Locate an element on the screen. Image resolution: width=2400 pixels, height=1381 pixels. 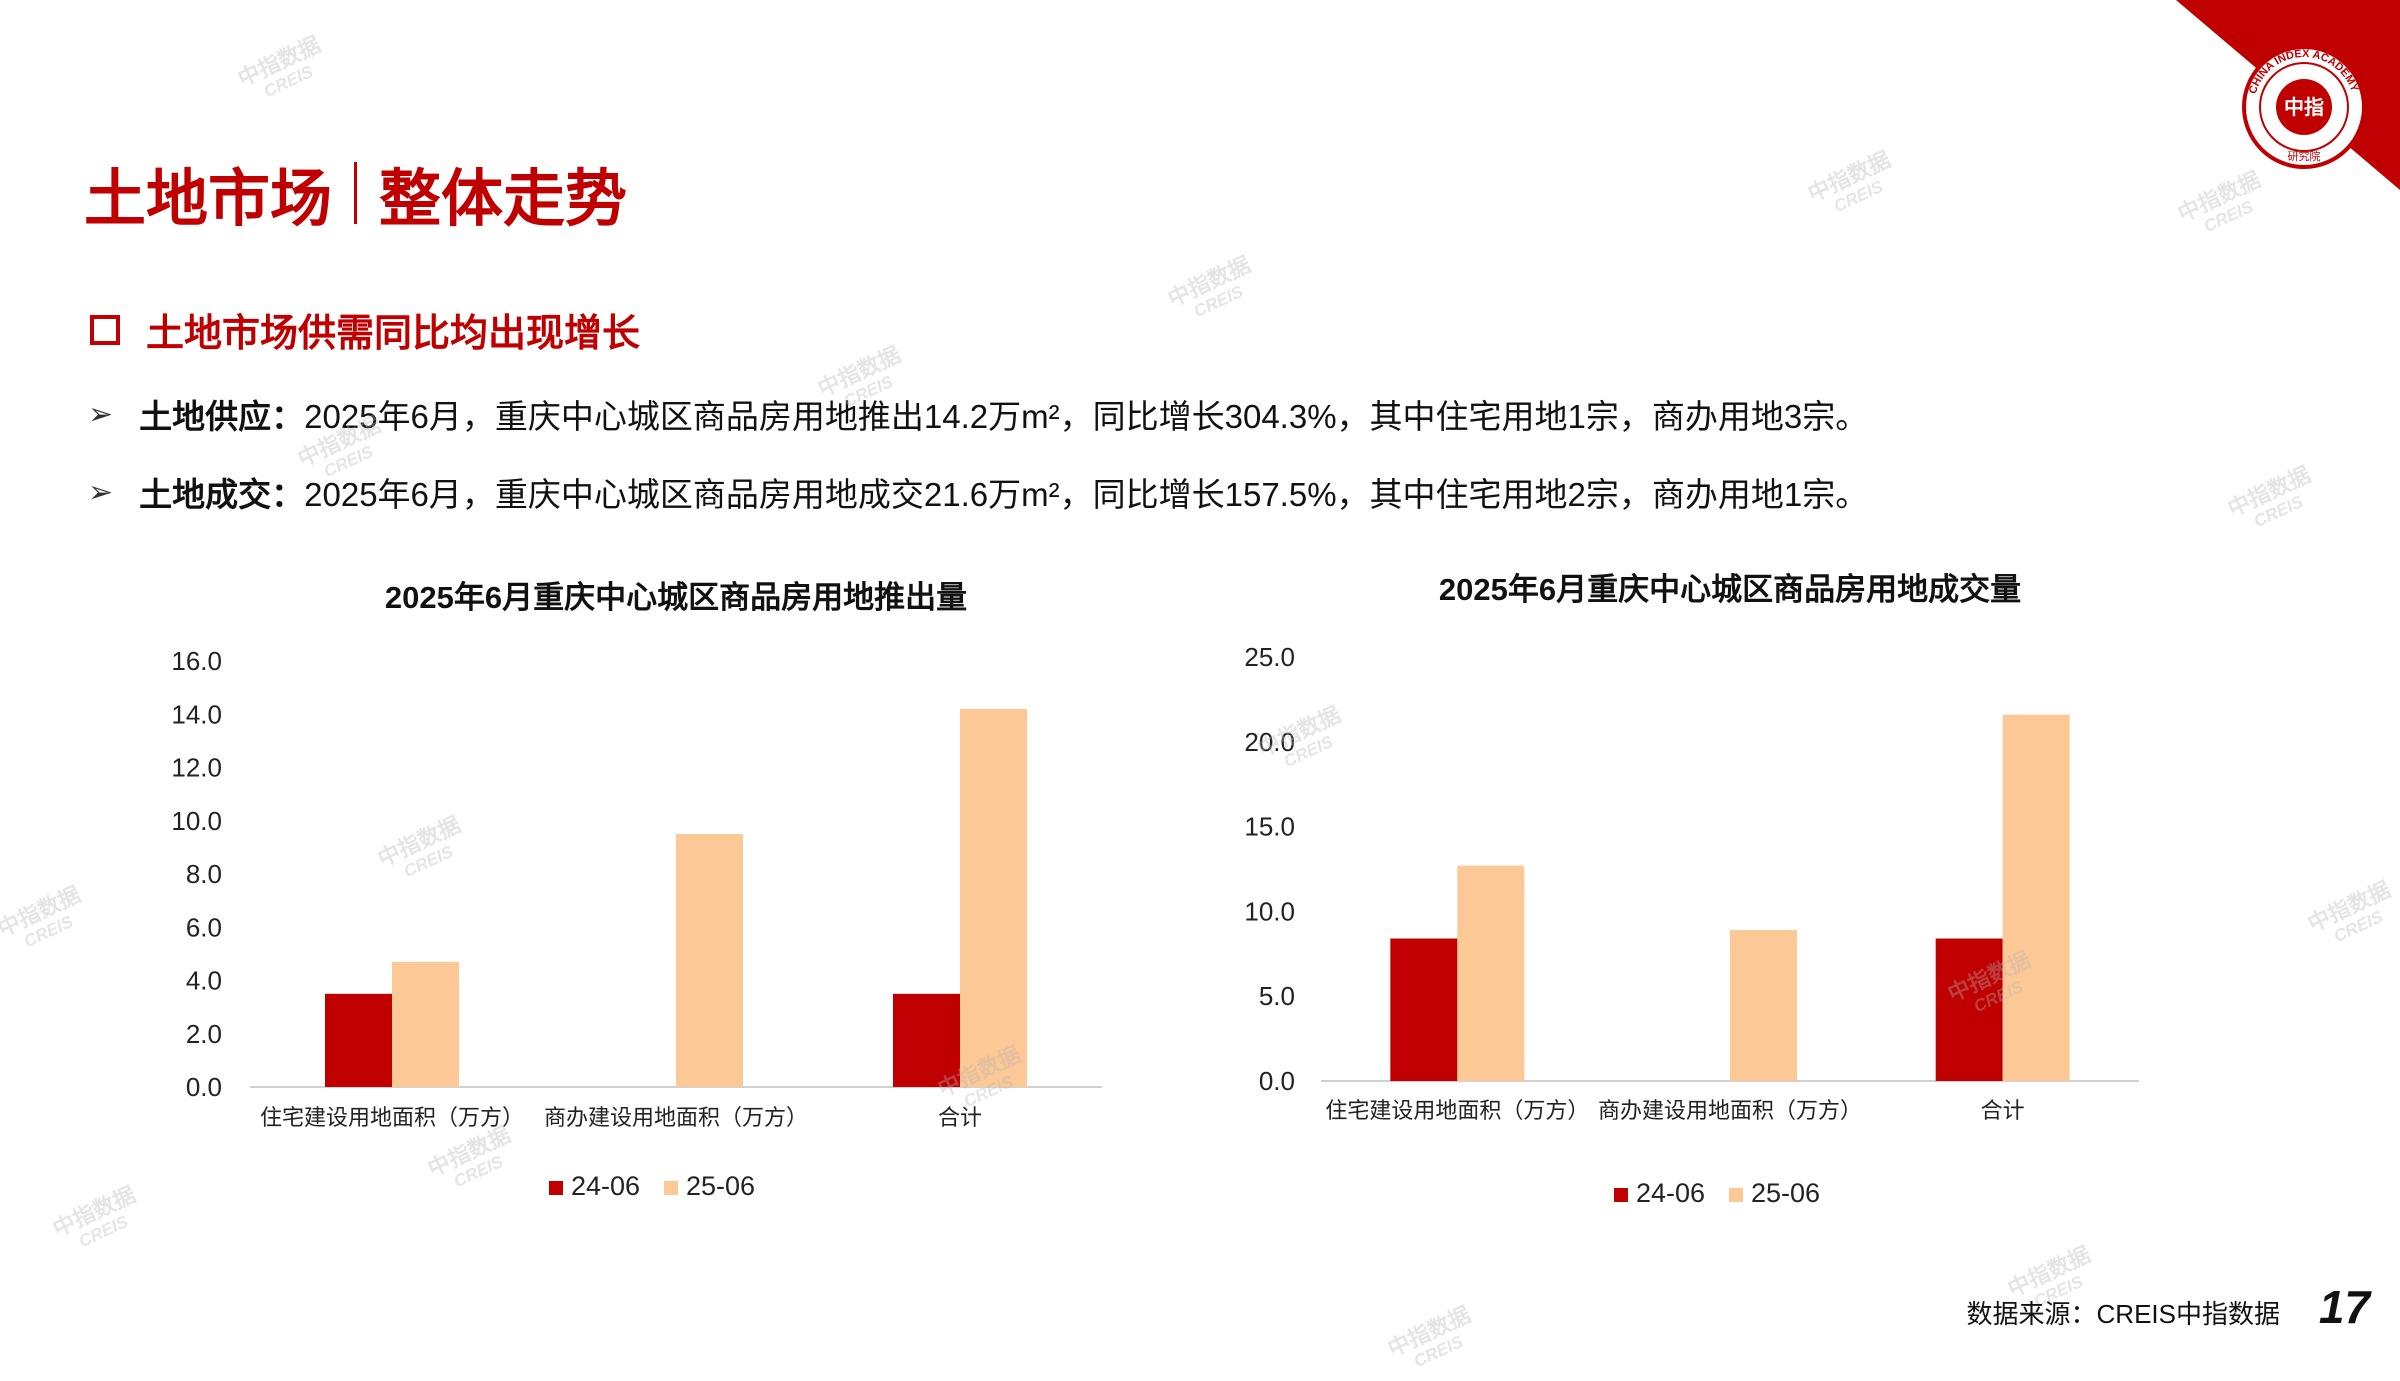
title-divider is located at coordinates (356, 193).